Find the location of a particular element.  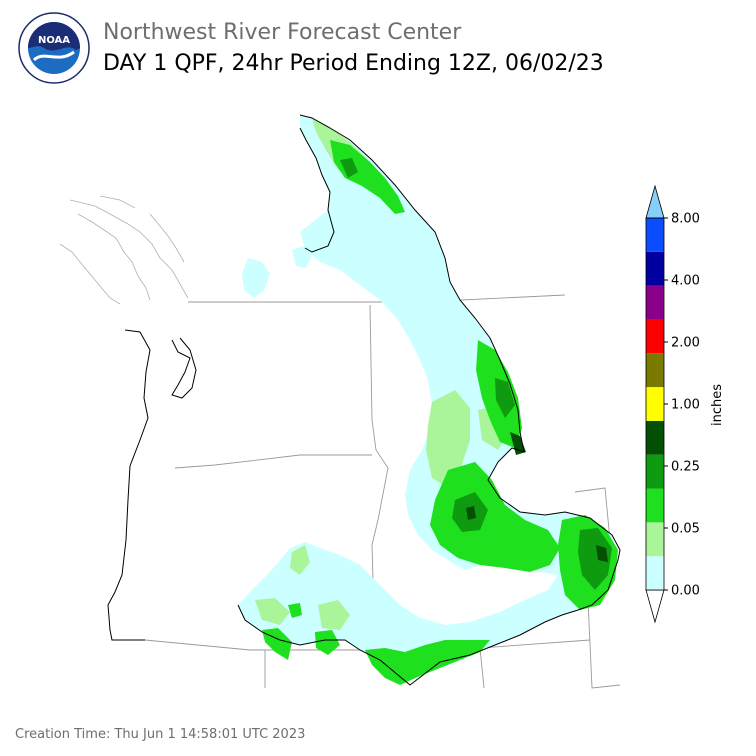

colorbar-tick-label: 2.00 is located at coordinates (685, 343).